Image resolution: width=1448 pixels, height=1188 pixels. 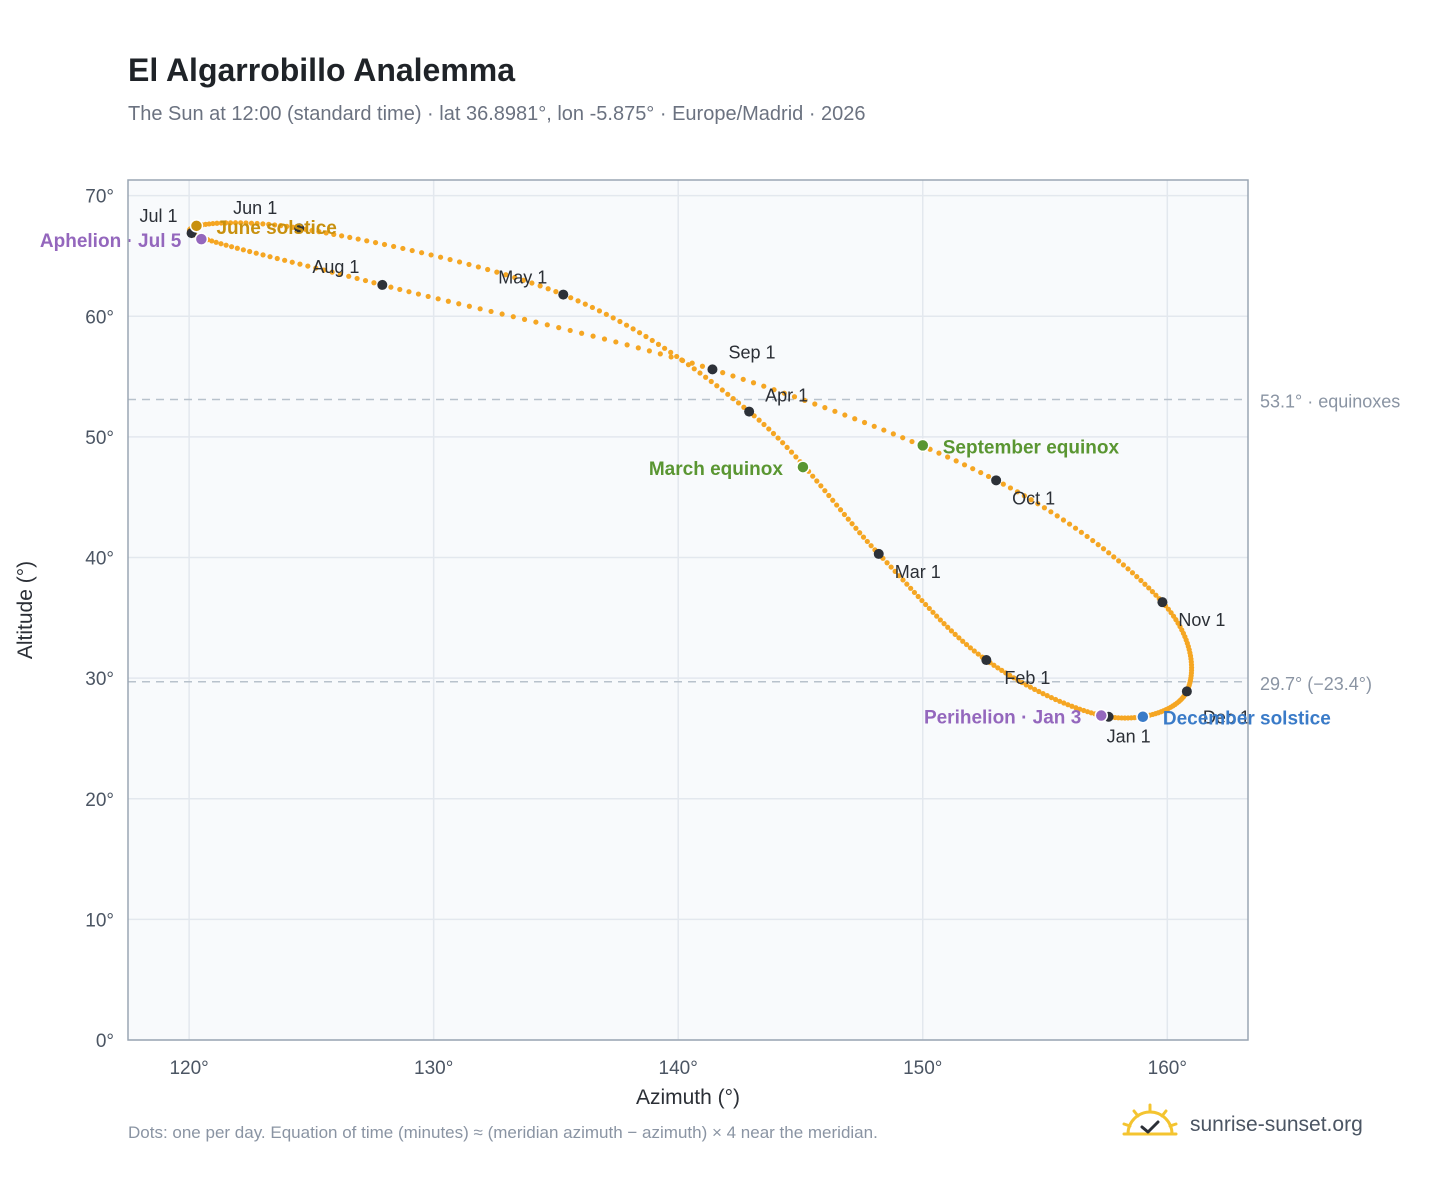 I want to click on brand-name: sunrise-sunset.org, so click(x=1276, y=1124).